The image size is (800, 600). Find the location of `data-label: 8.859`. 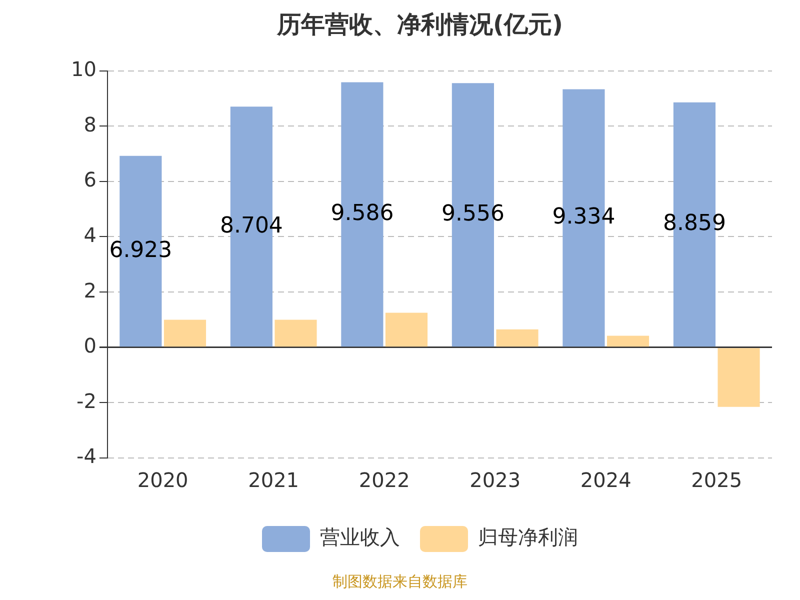

data-label: 8.859 is located at coordinates (694, 223).